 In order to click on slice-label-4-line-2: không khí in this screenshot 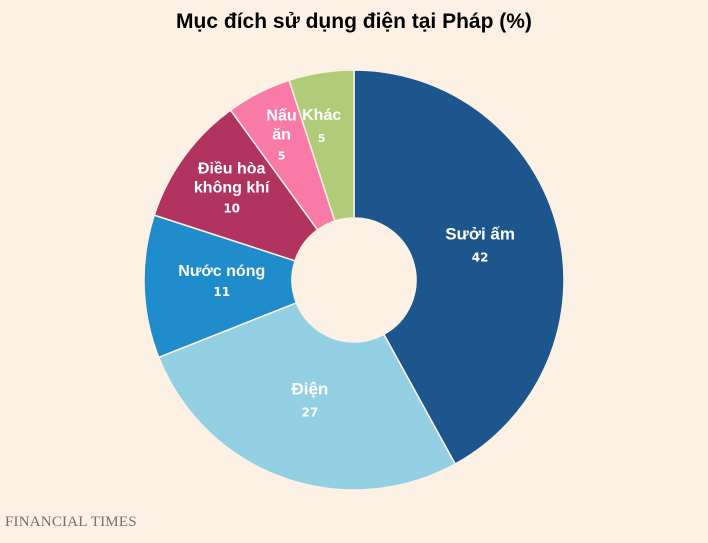, I will do `click(232, 188)`.